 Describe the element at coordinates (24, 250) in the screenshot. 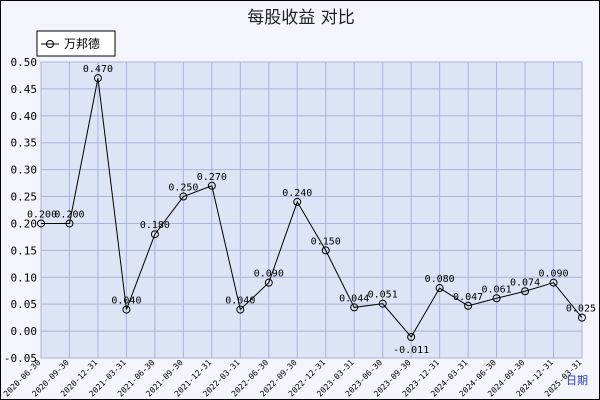

I see `y-tick-label: 0.15` at that location.